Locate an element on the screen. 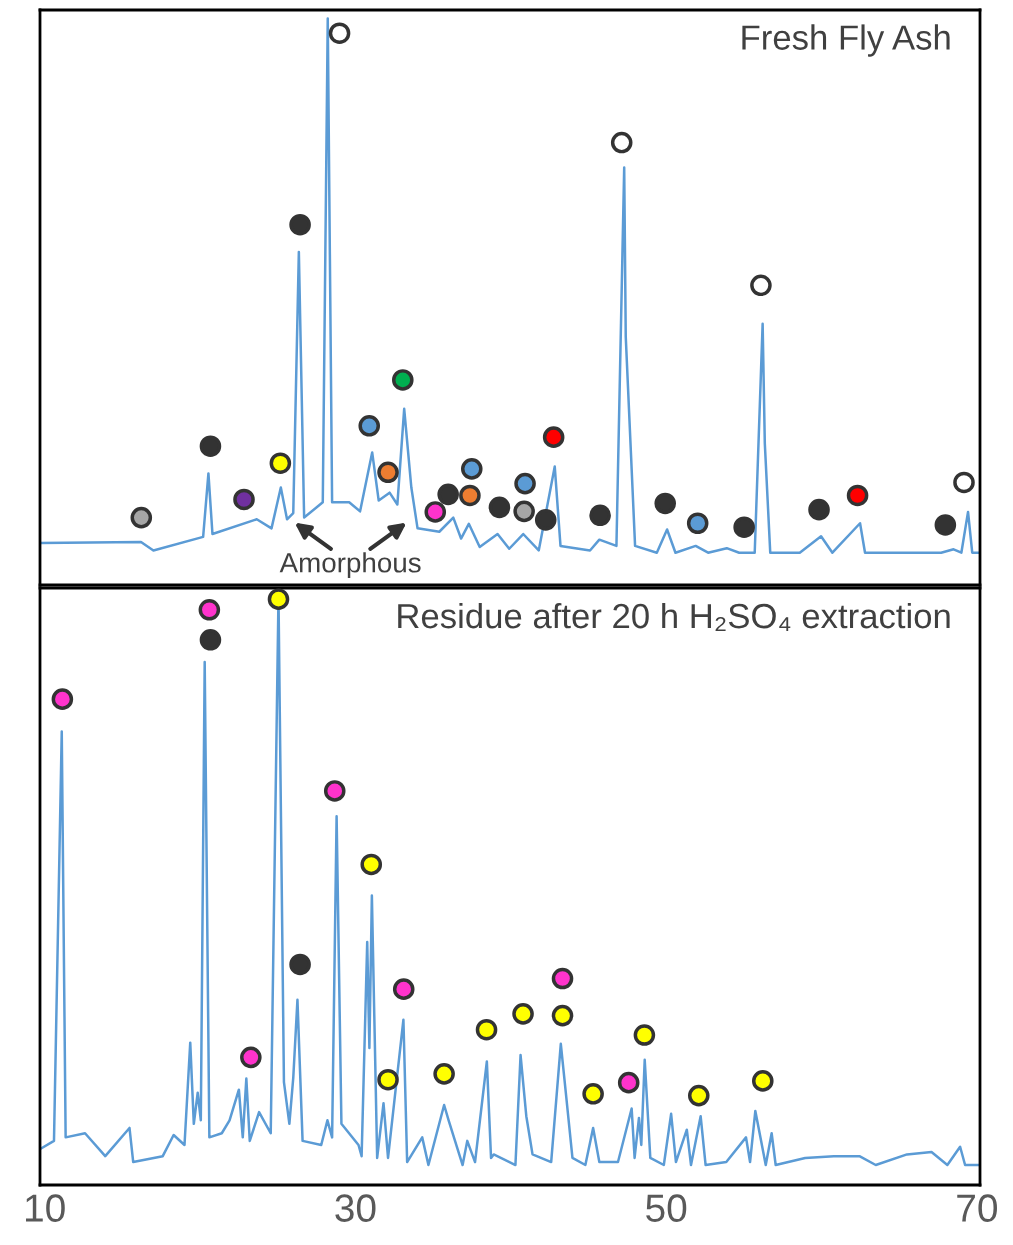  annotation: Amorphous is located at coordinates (350, 565).